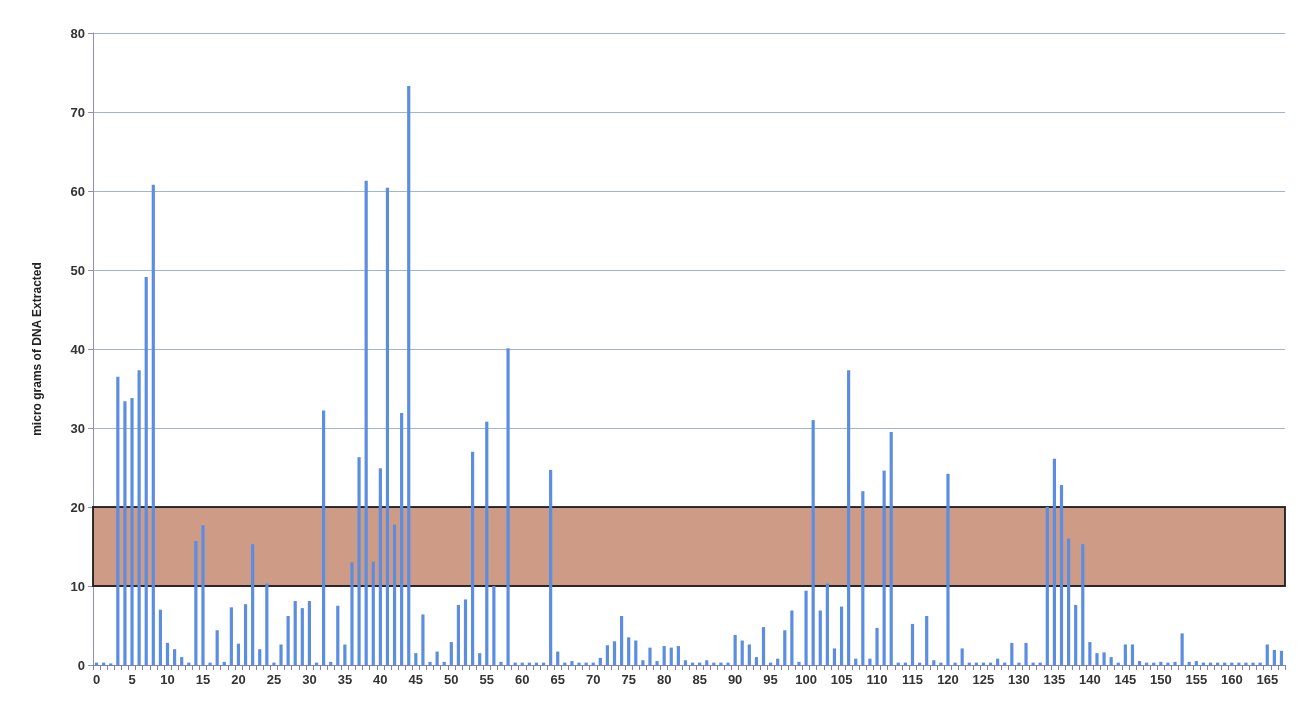 The width and height of the screenshot is (1301, 715). Describe the element at coordinates (203, 679) in the screenshot. I see `x-tick-label: 15` at that location.